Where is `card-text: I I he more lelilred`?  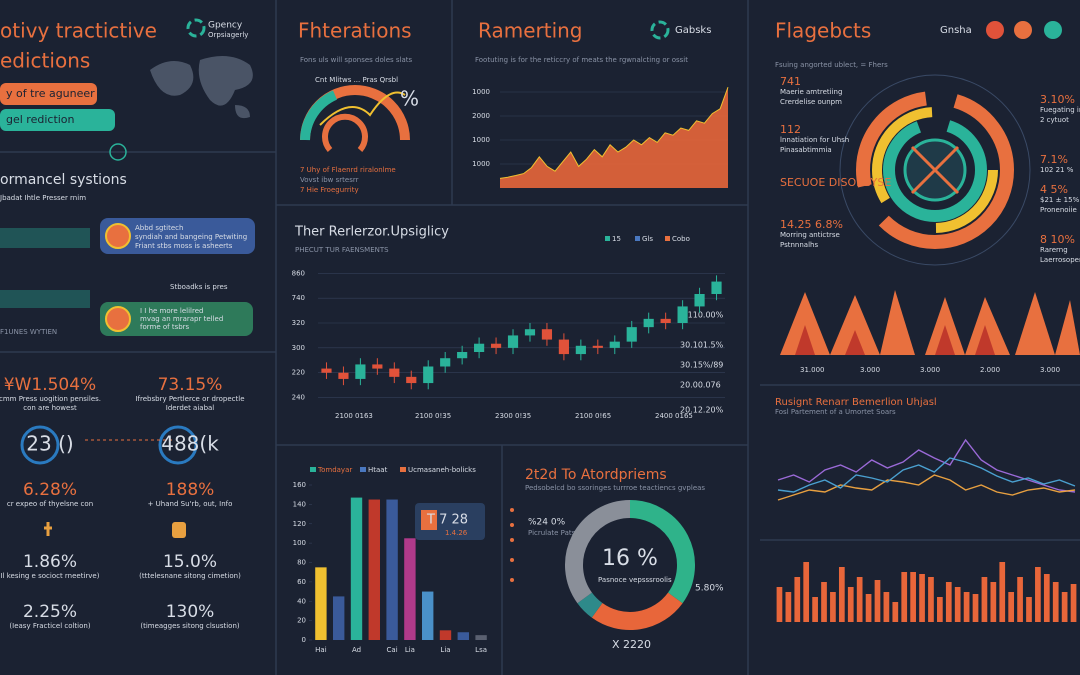 card-text: I I he more lelilred is located at coordinates (171, 311).